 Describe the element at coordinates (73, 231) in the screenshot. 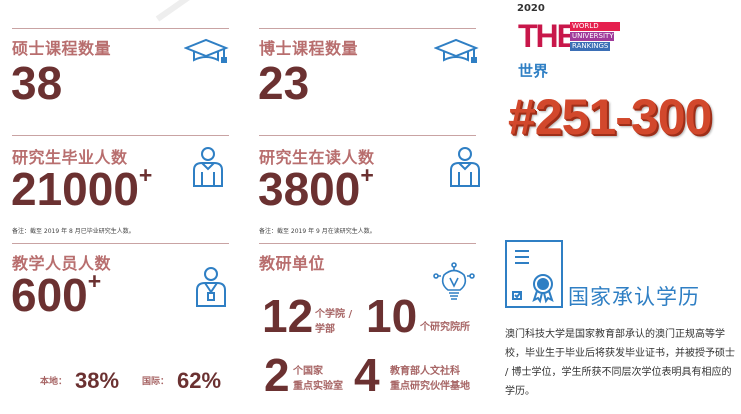

I see `pg-graduates-note: 备注：截至 2019 年 8 月已毕业研究生人数。` at that location.